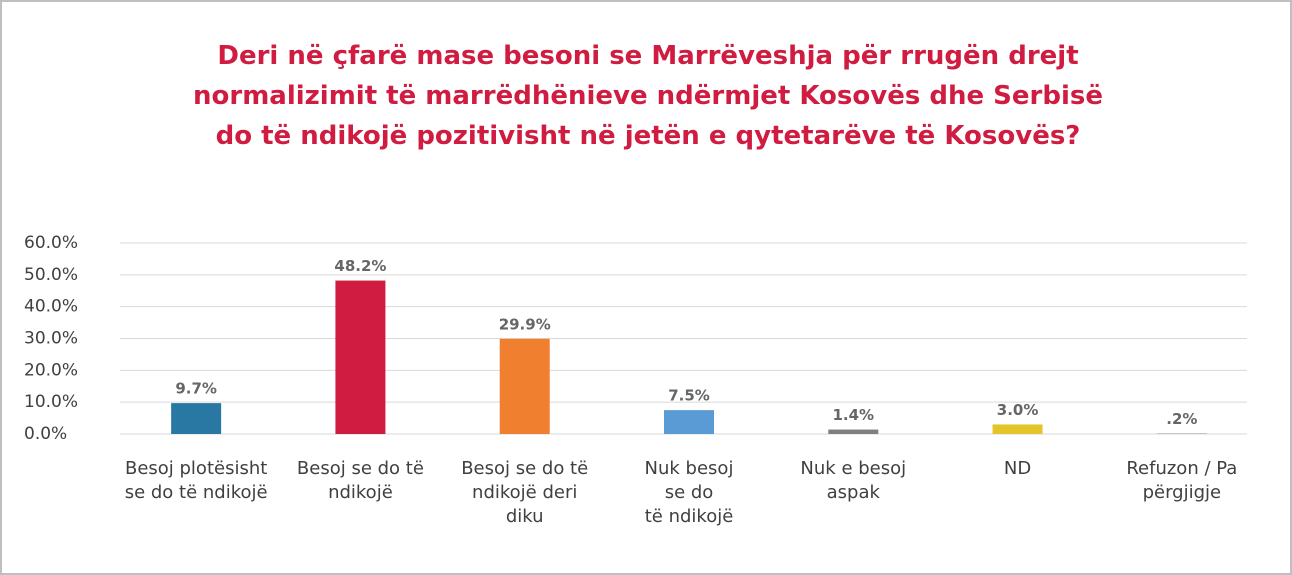  I want to click on x-tick-label: Nuk e besoj aspak, so click(853, 480).